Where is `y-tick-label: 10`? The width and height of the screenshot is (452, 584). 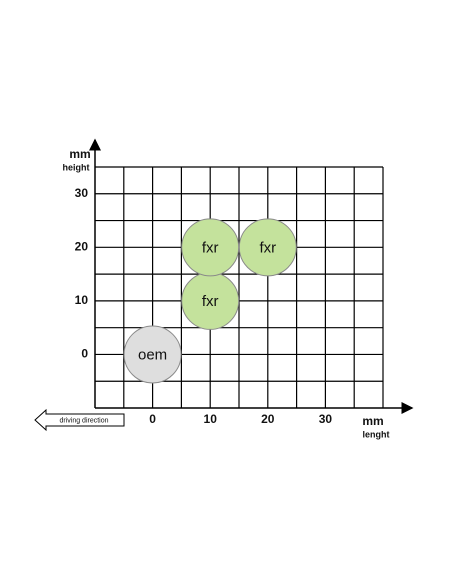
y-tick-label: 10 is located at coordinates (82, 300).